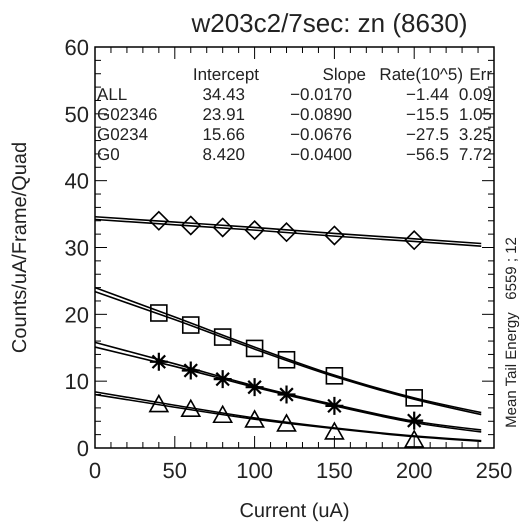  Describe the element at coordinates (294, 94) in the screenshot. I see `text: ALL 34.43 −0.0170 −1.44 0.09` at that location.